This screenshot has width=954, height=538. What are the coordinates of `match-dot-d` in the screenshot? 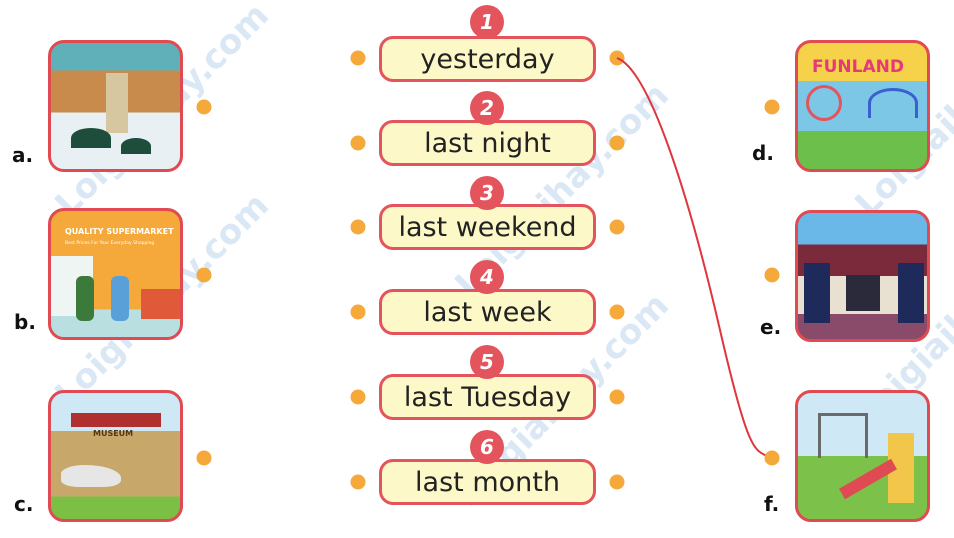 It's located at (772, 107).